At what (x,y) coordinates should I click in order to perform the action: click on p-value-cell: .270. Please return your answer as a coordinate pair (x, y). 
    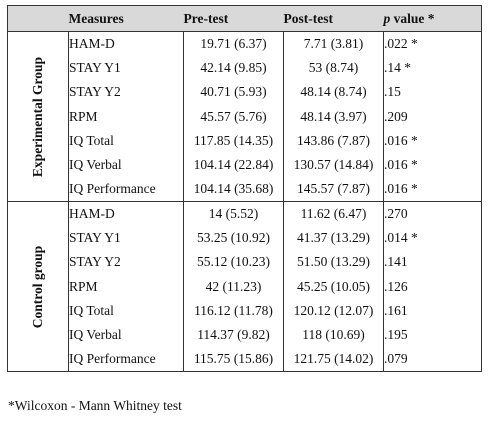
    Looking at the image, I should click on (432, 213).